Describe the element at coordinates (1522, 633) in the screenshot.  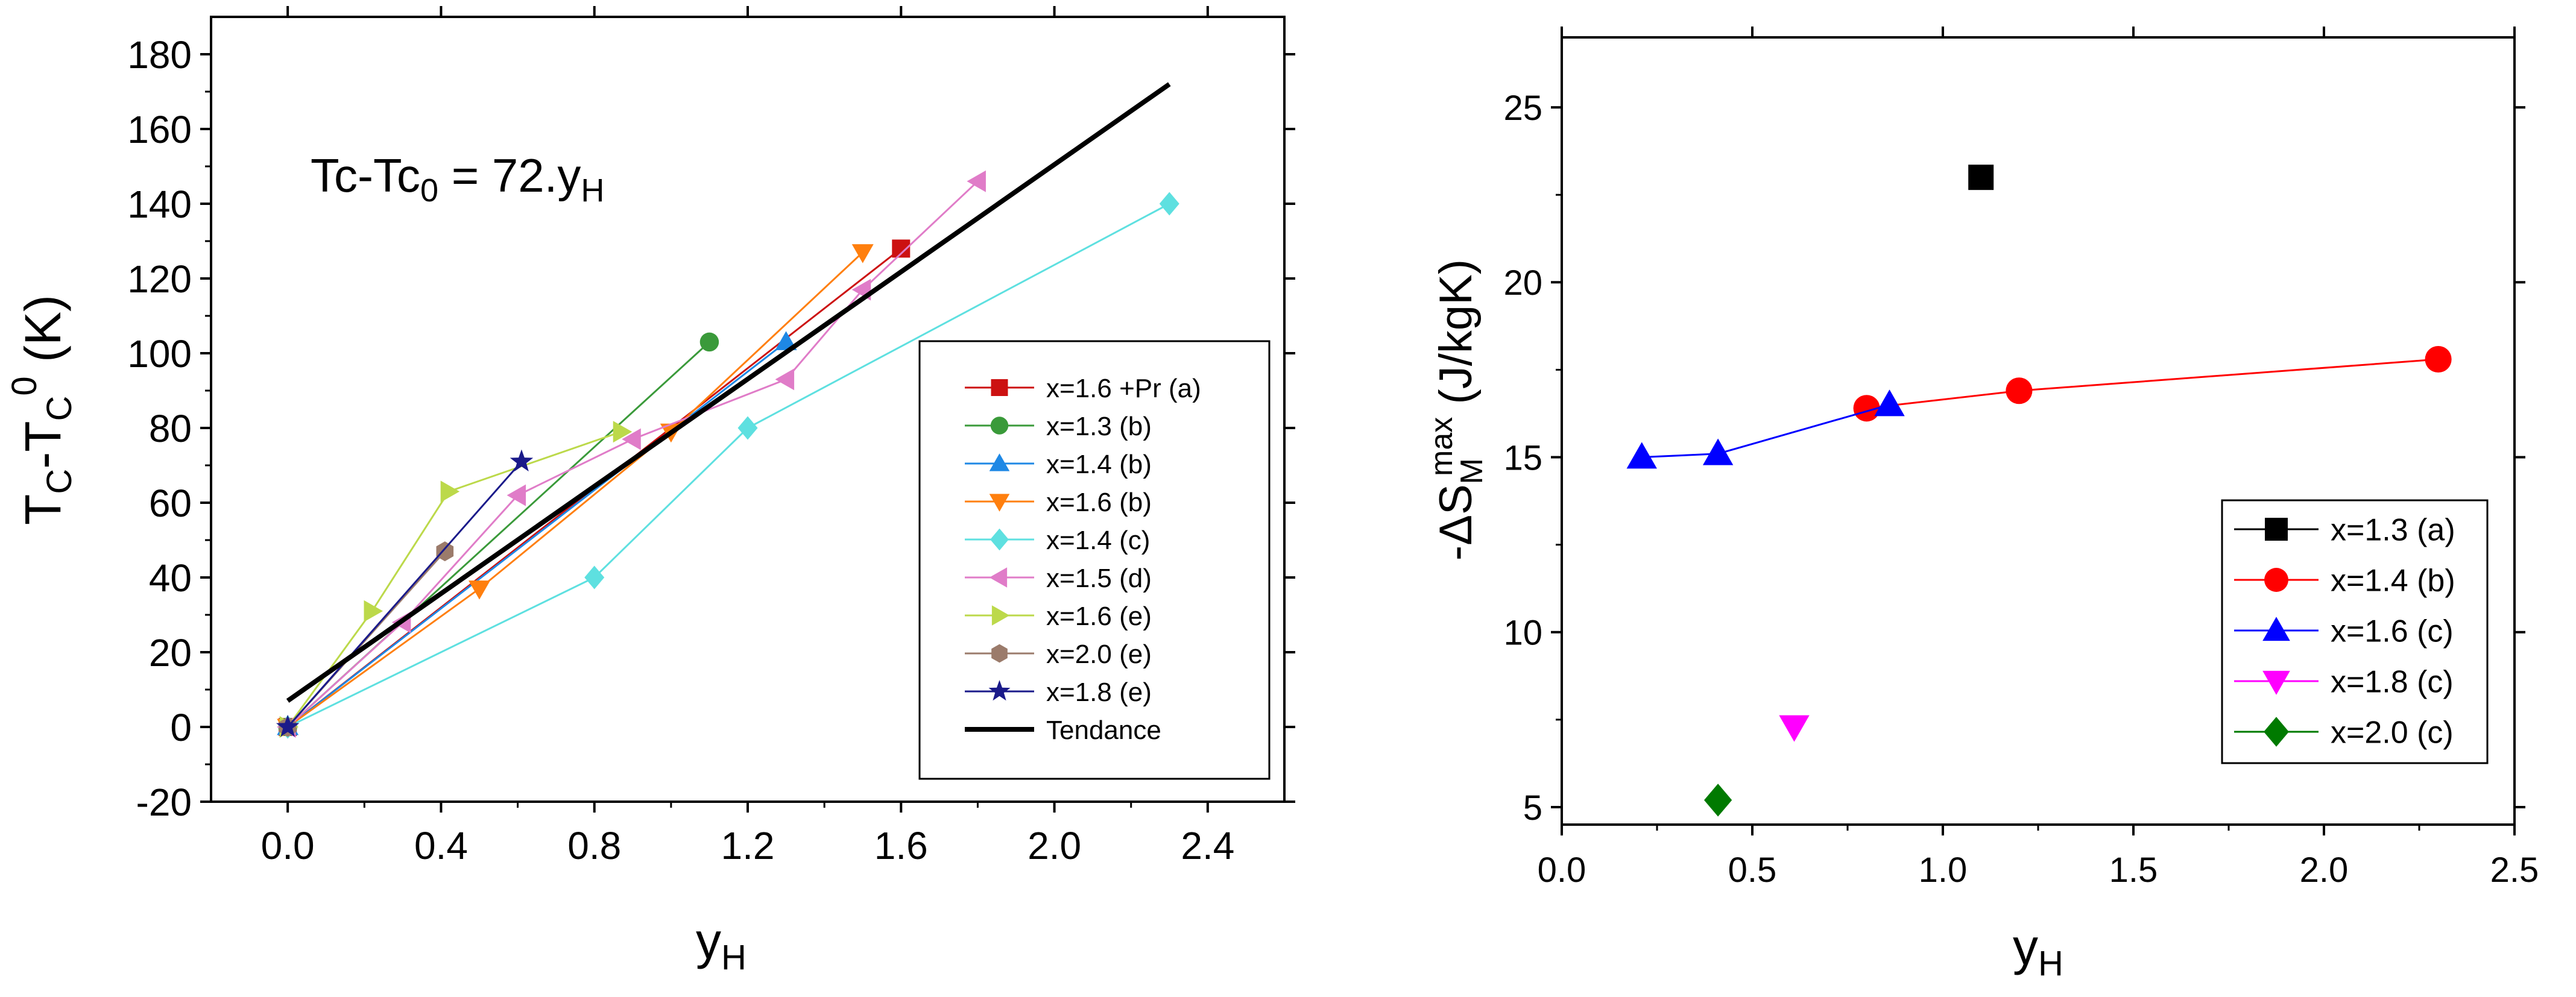
I see `y-tick-label: 10` at that location.